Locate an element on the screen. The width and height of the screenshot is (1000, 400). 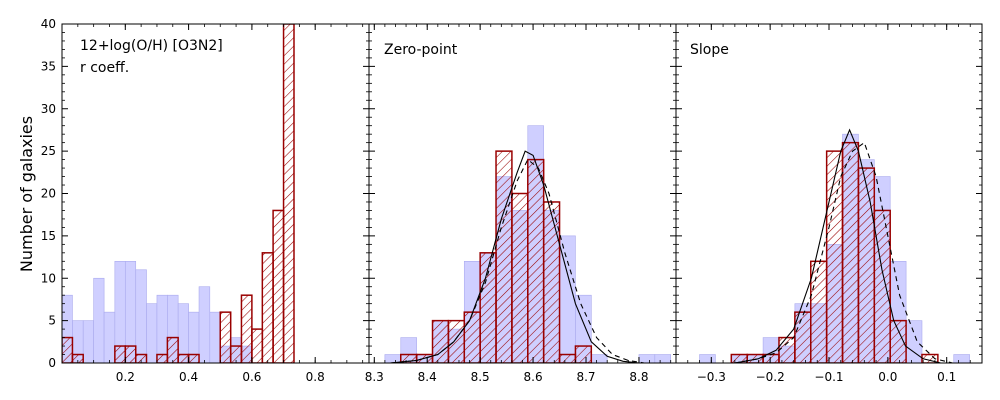
x-tick-label: −0.1 is located at coordinates (828, 377).